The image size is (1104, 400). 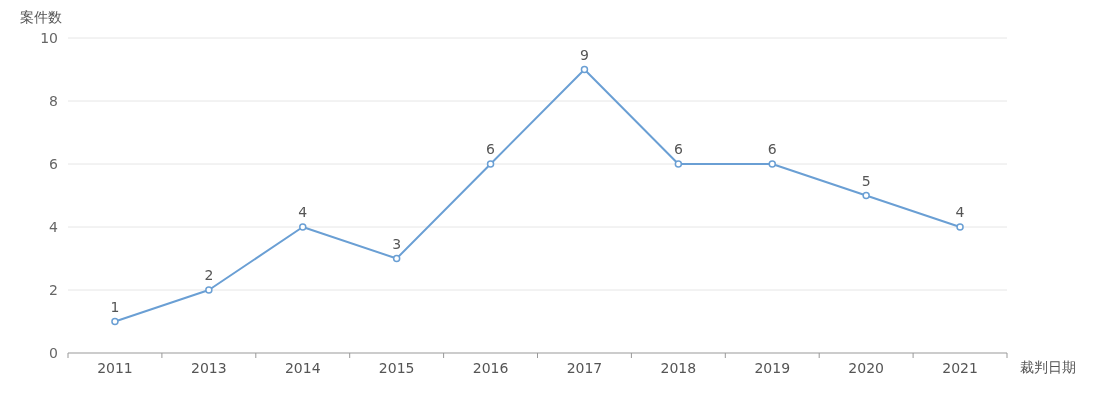 I want to click on x-tick-label: 2016, so click(x=490, y=368).